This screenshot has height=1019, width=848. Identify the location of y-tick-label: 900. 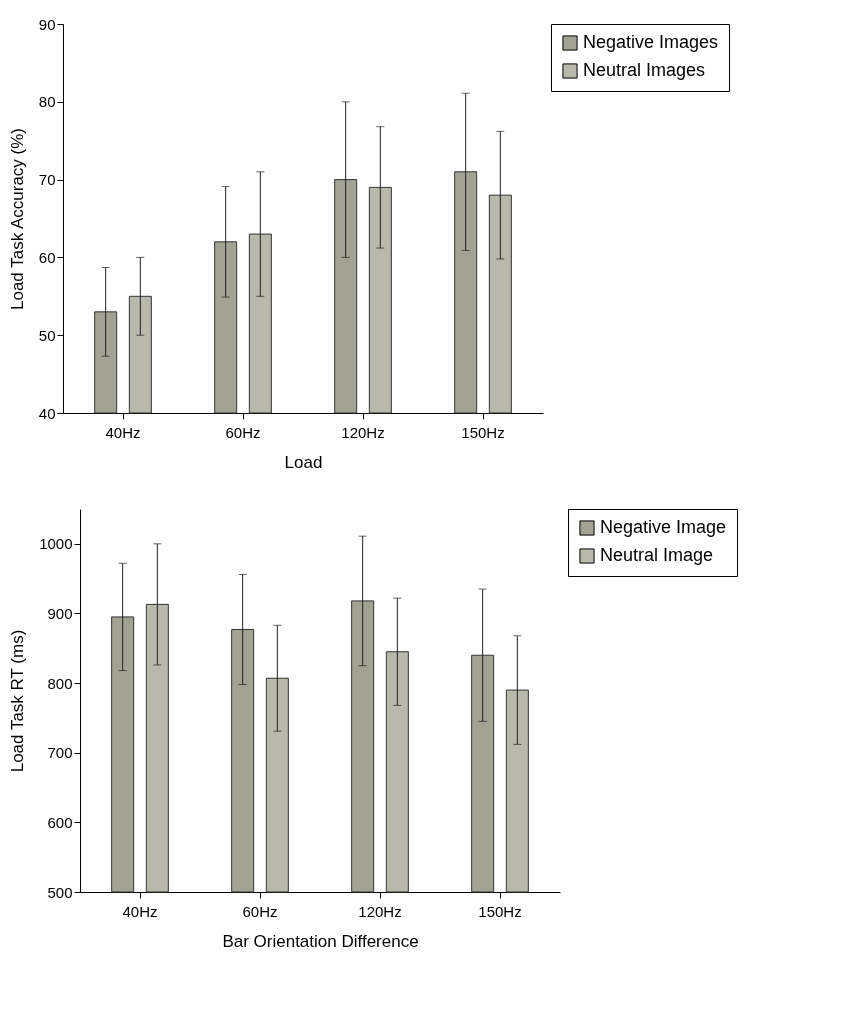
(60, 613).